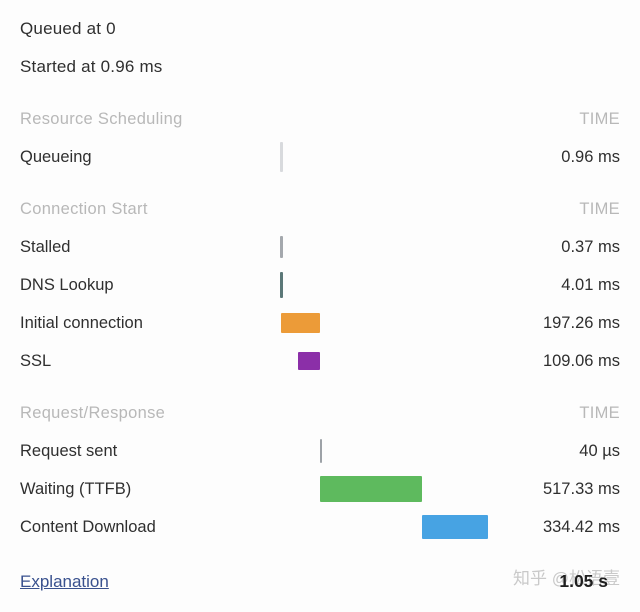  Describe the element at coordinates (320, 209) in the screenshot. I see `timing-section-header: Connection Start TIME` at that location.